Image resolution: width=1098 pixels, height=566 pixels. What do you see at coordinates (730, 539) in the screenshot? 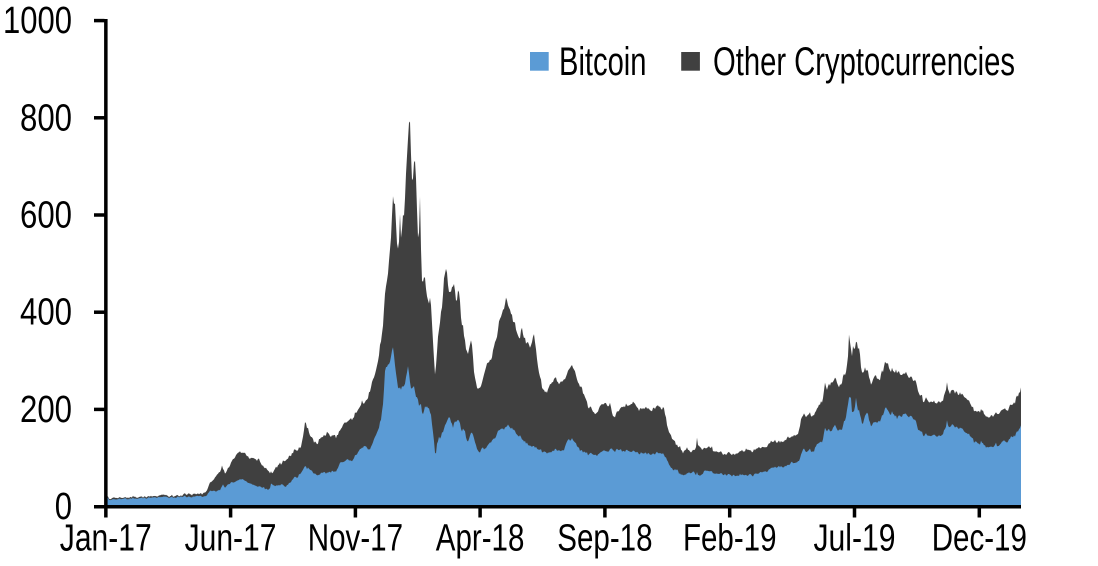
I see `svg-text: Feb-19` at bounding box center [730, 539].